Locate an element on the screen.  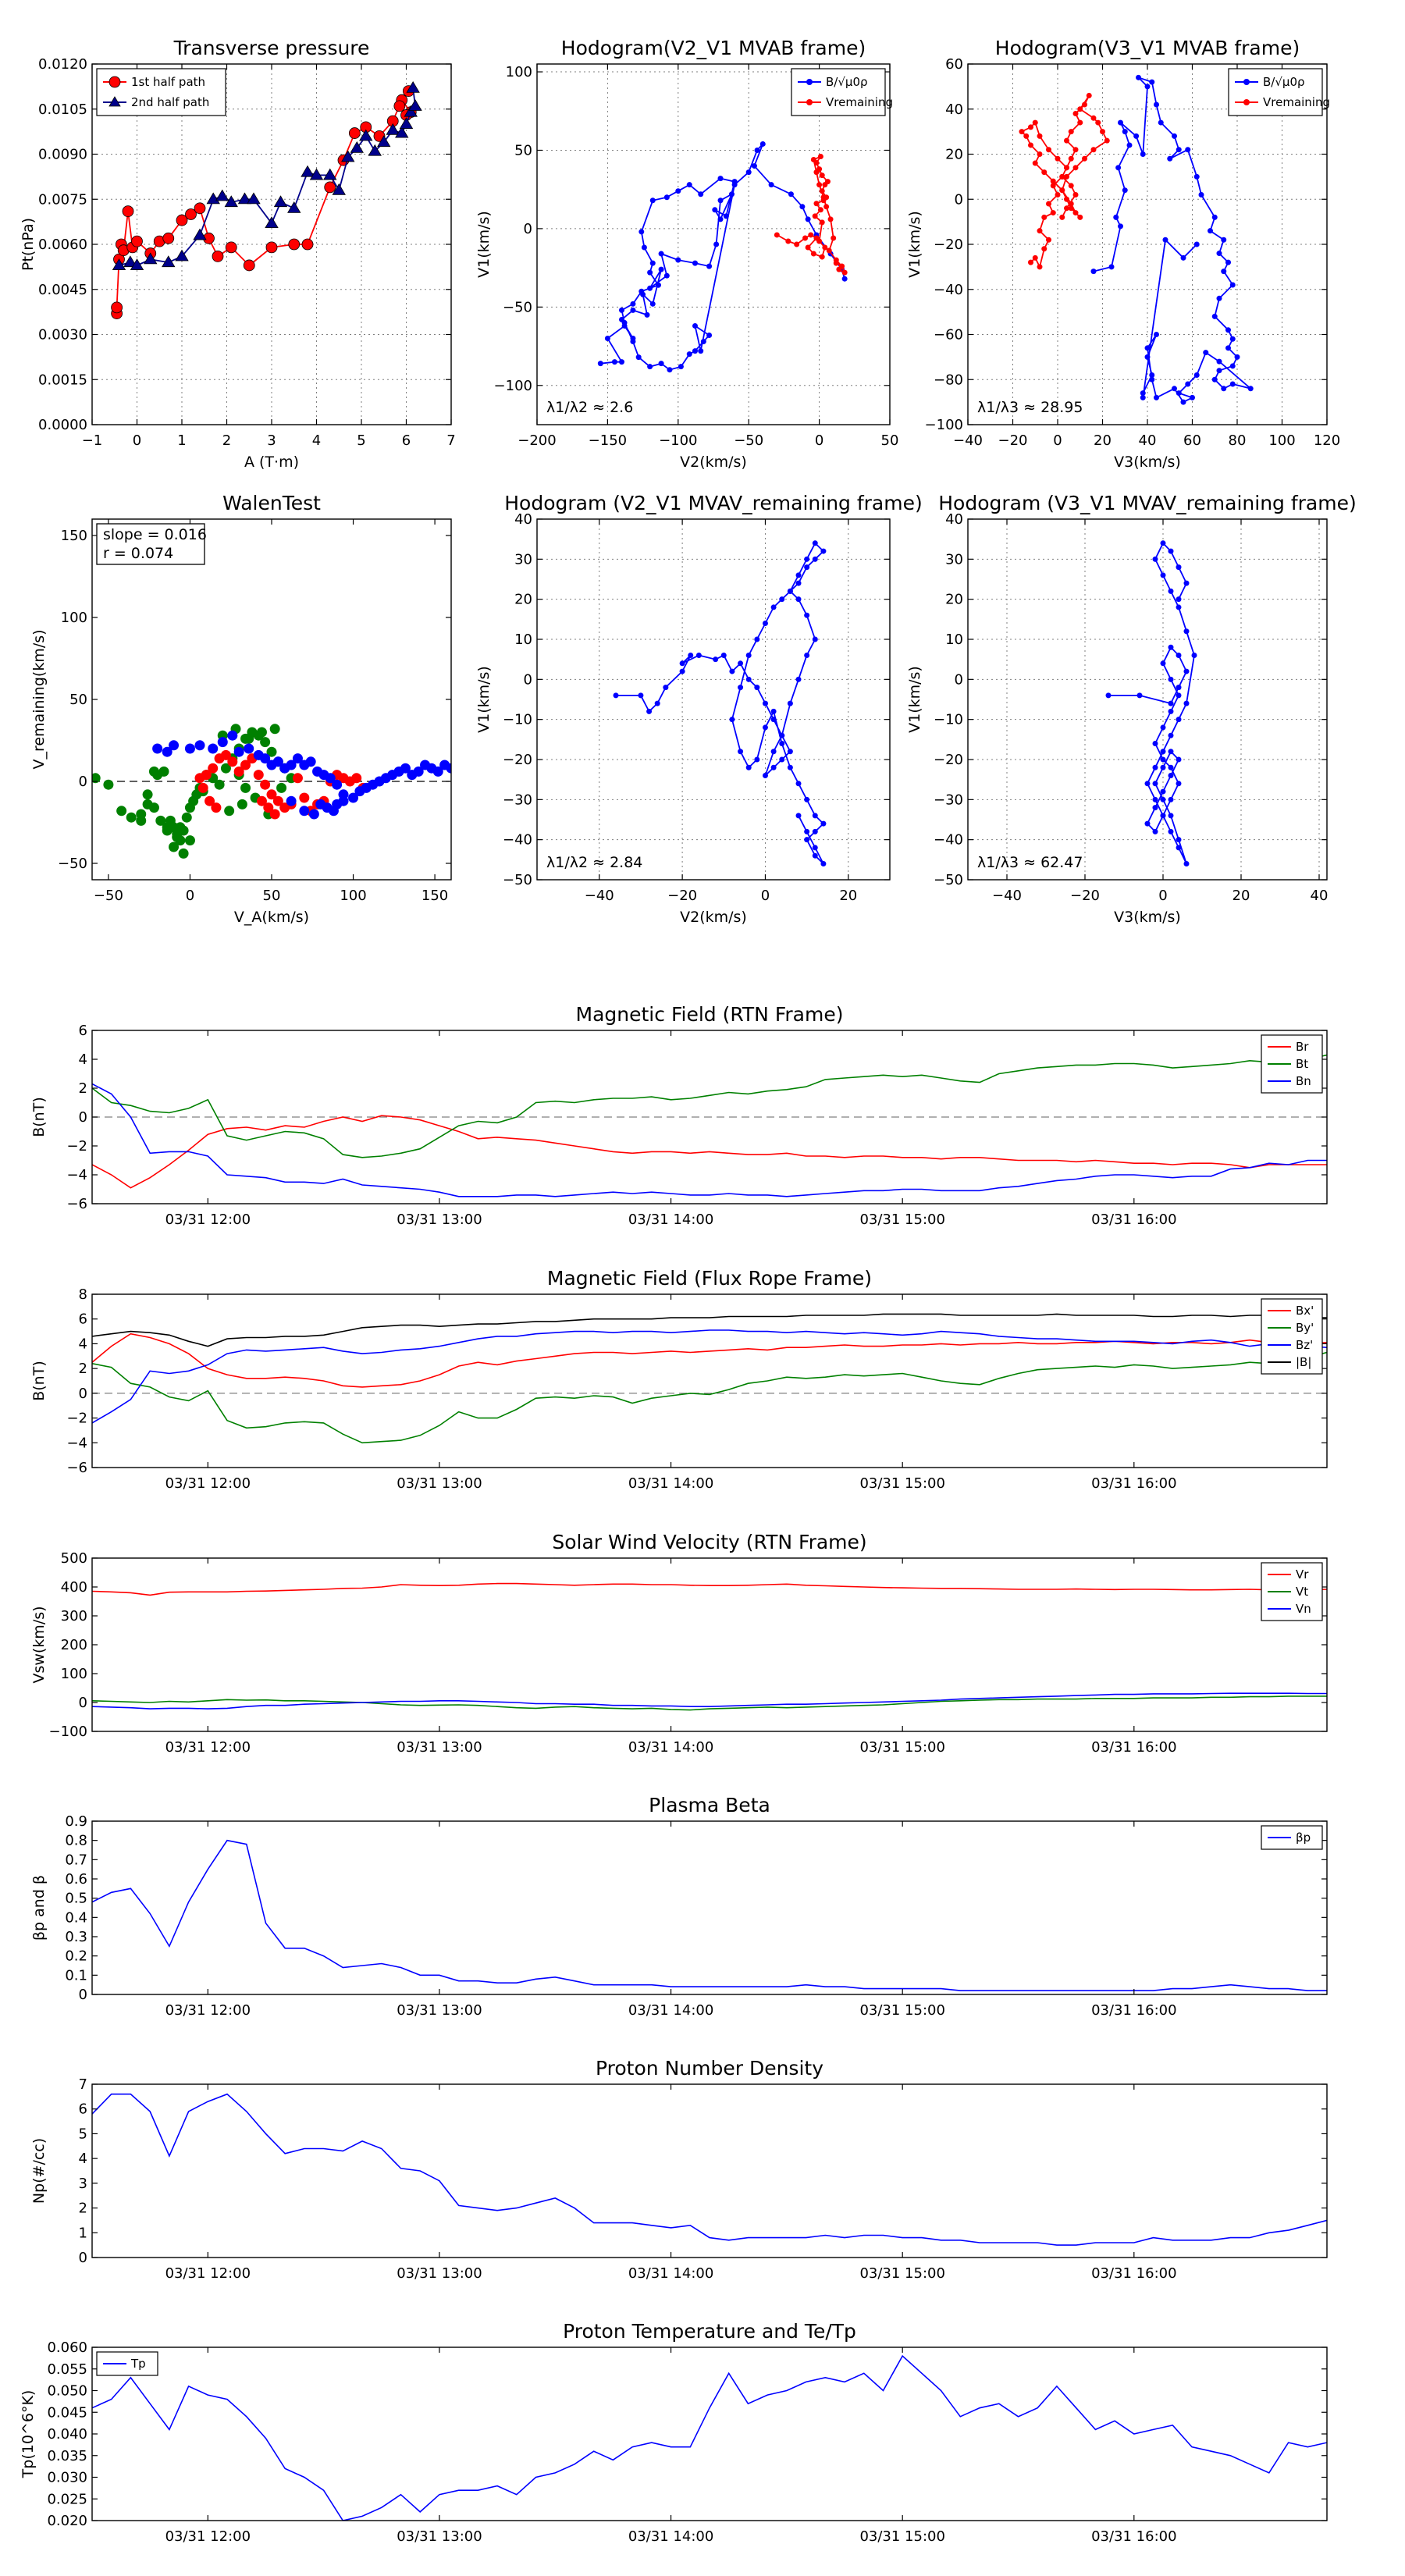
legend-label: Vr is located at coordinates (1302, 1574).